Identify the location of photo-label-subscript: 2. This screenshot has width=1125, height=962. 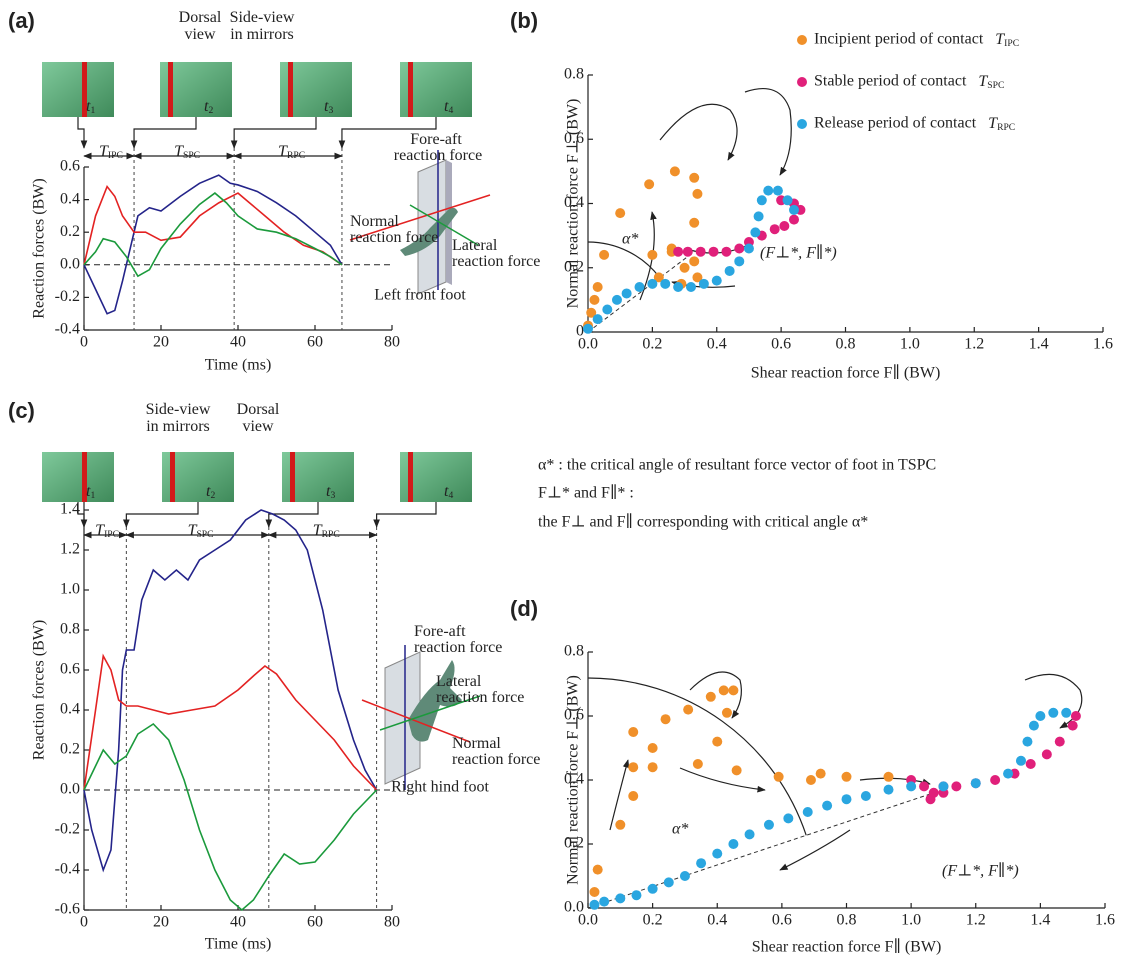
(212, 495).